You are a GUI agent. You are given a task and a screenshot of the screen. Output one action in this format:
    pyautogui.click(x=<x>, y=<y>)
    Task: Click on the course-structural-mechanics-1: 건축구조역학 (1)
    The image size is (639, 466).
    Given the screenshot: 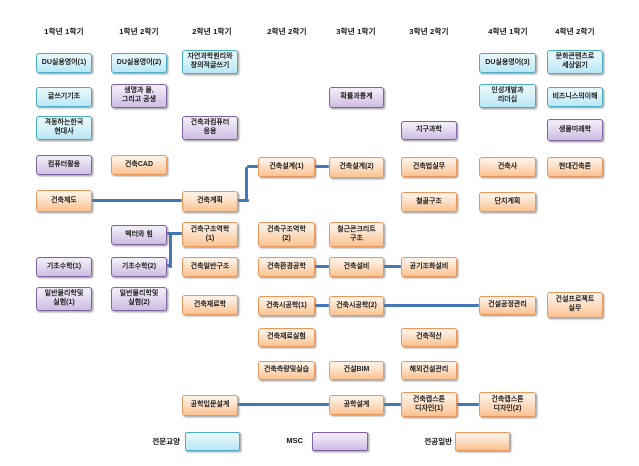 What is the action you would take?
    pyautogui.click(x=210, y=234)
    